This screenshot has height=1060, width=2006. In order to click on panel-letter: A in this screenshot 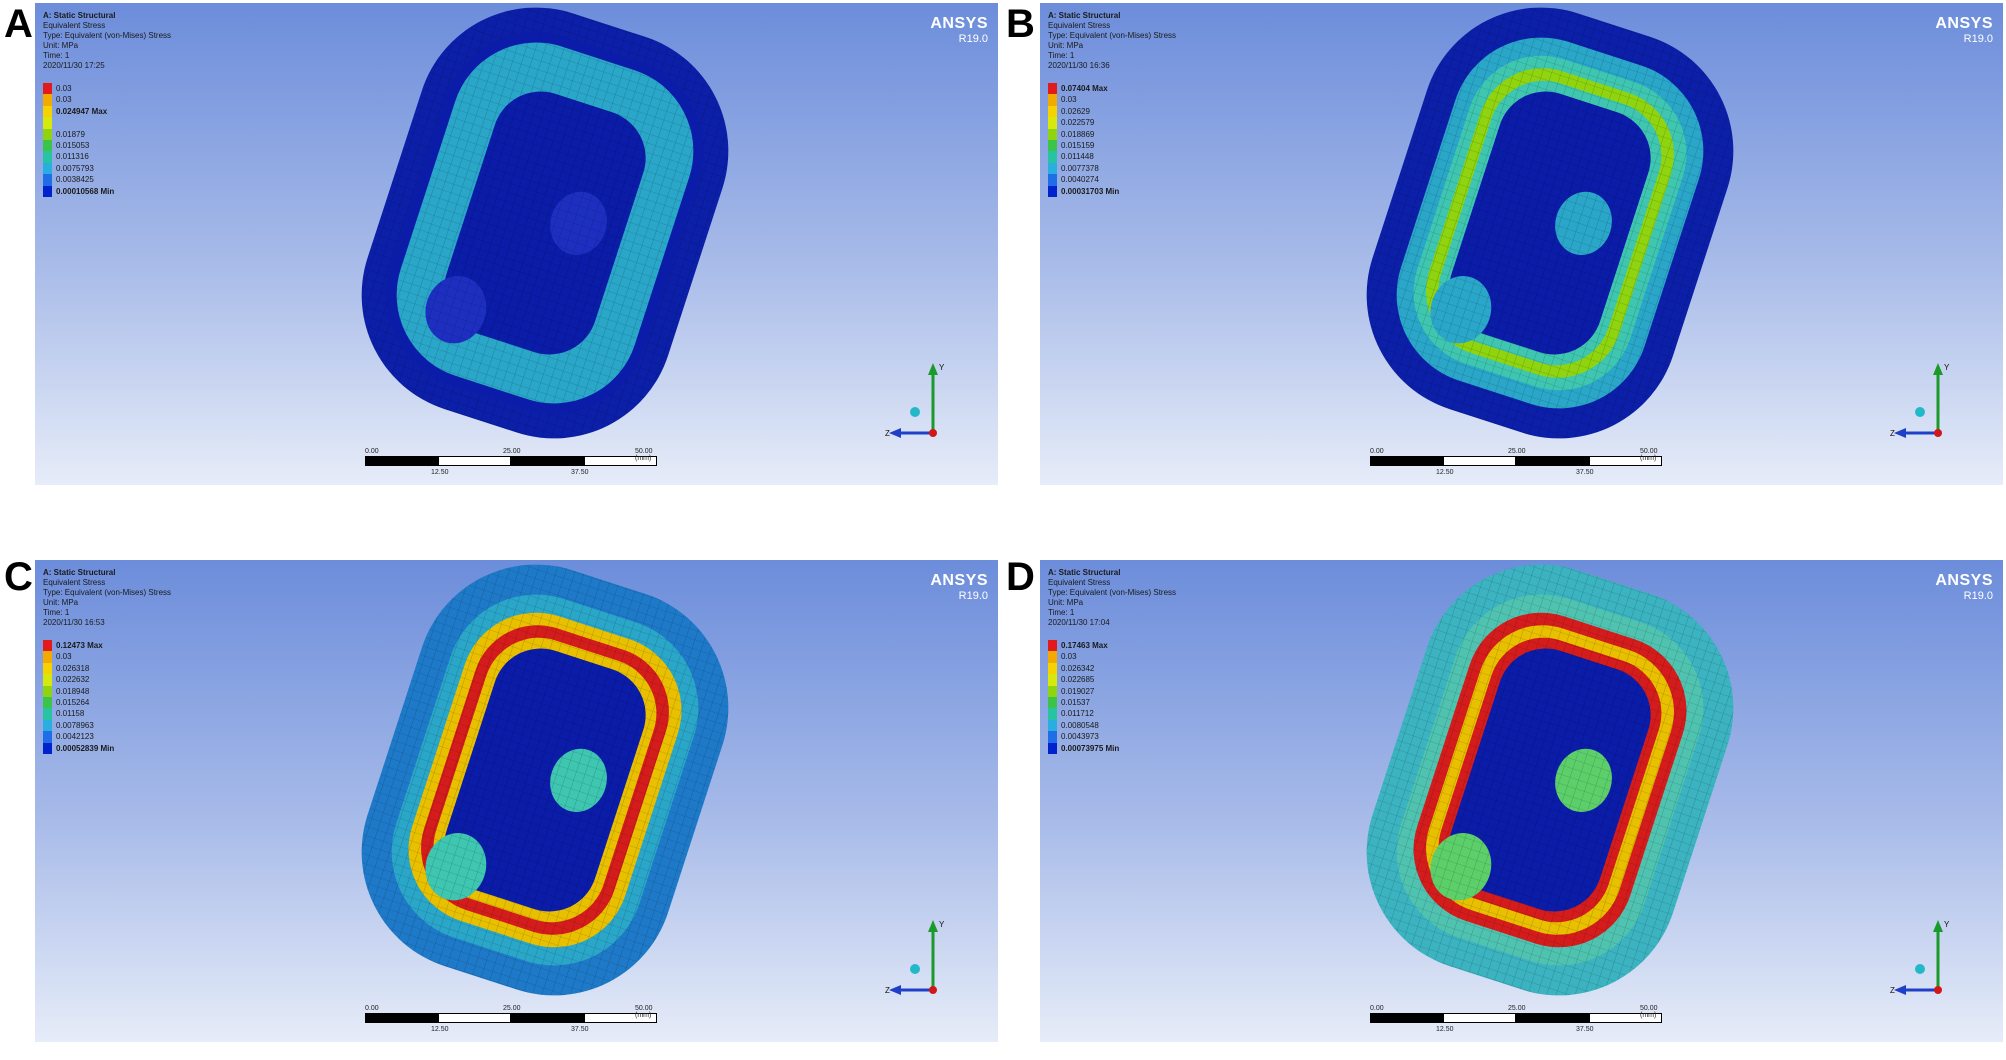, I will do `click(18, 24)`.